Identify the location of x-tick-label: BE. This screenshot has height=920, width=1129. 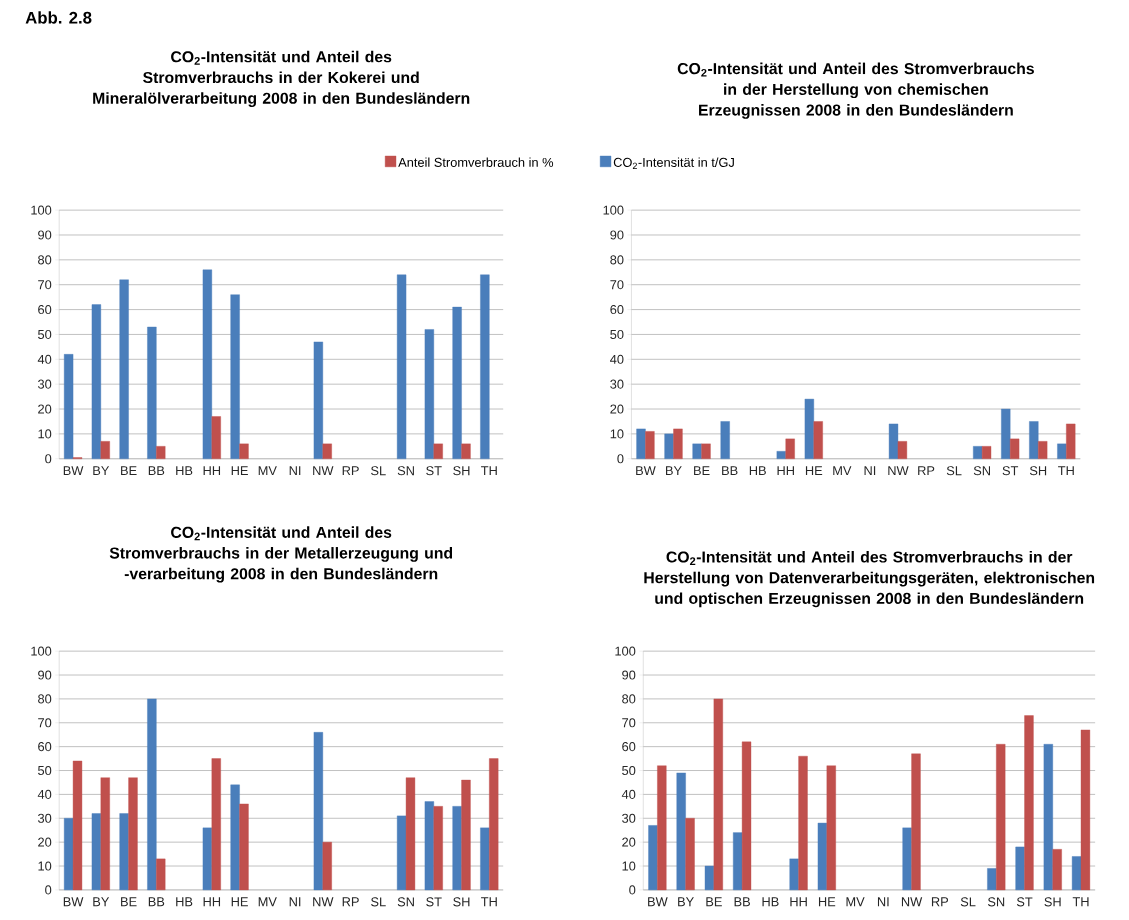
(129, 901).